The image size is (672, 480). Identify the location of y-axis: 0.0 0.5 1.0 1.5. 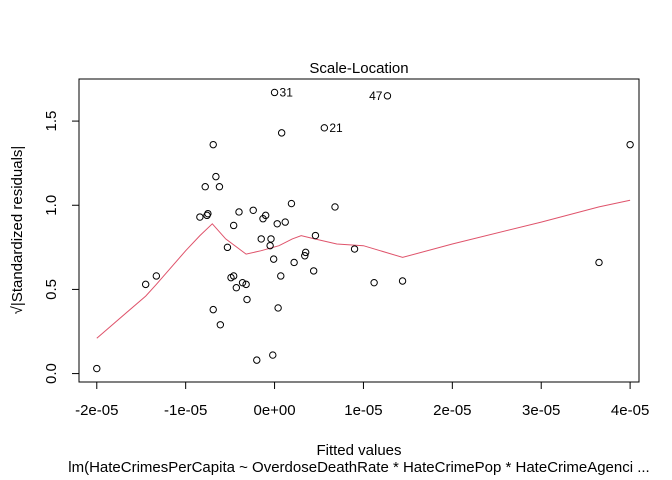
(61, 247).